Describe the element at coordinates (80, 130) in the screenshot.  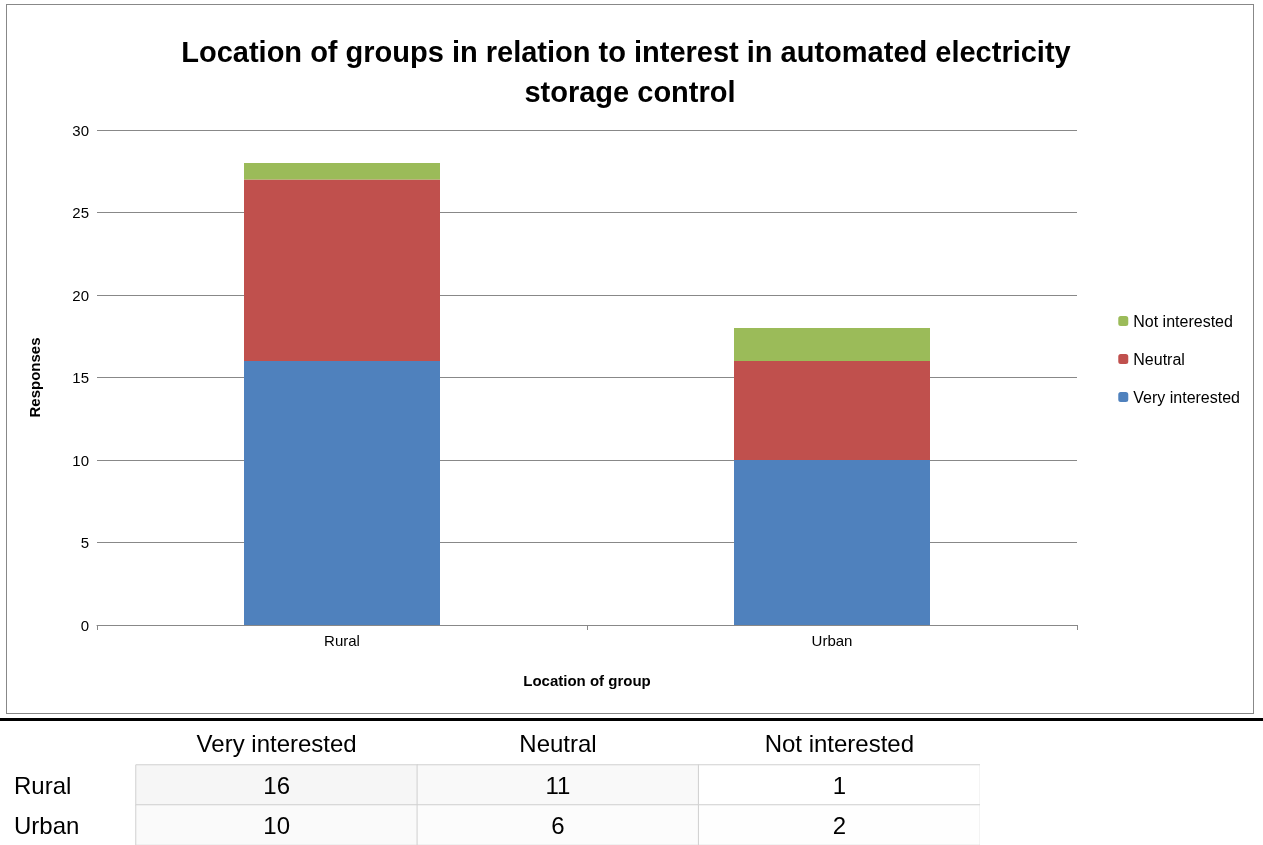
I see `y-tick-label: 30` at that location.